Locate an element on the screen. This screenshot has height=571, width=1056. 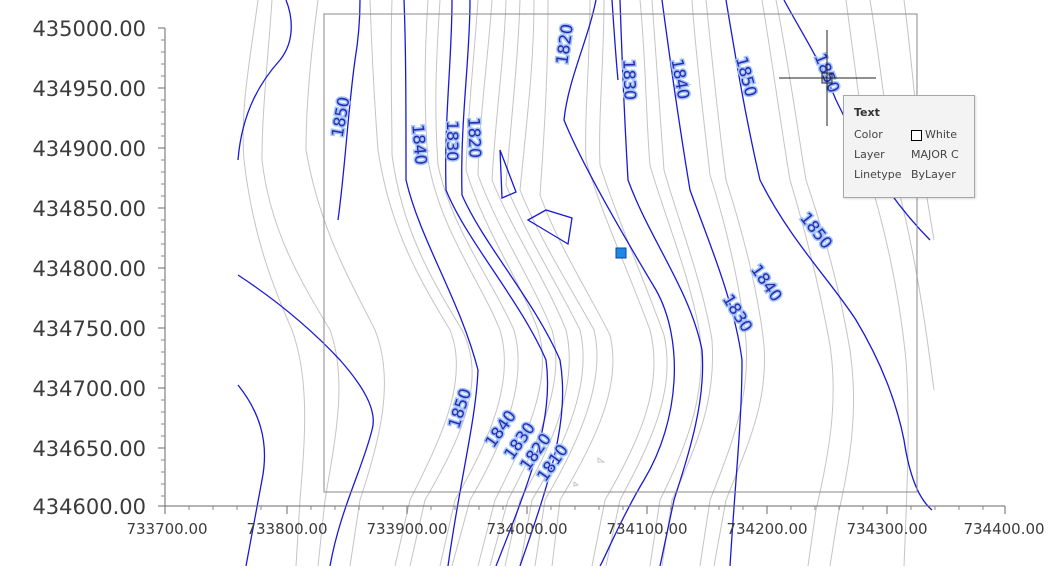
x-tick-label: 734000.00 is located at coordinates (526, 529).